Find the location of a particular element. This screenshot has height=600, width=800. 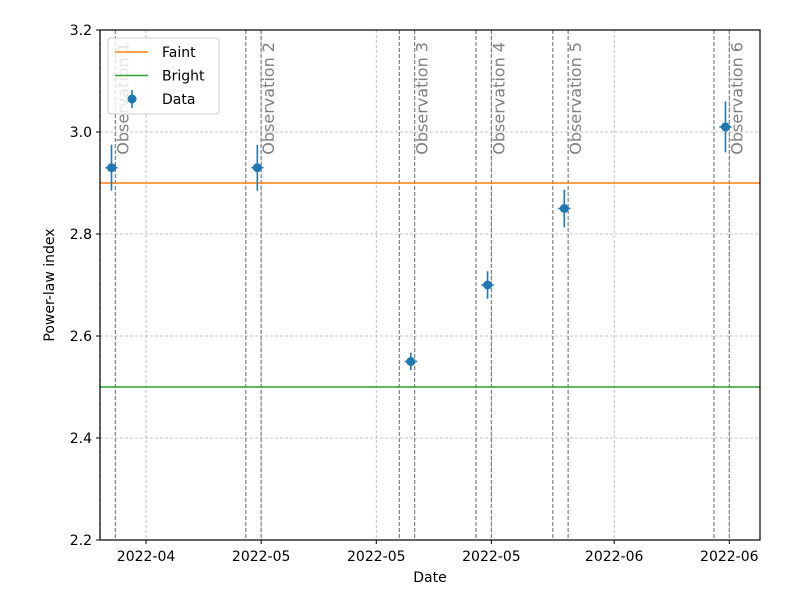

y-tick-label: 2.6 is located at coordinates (81, 337).